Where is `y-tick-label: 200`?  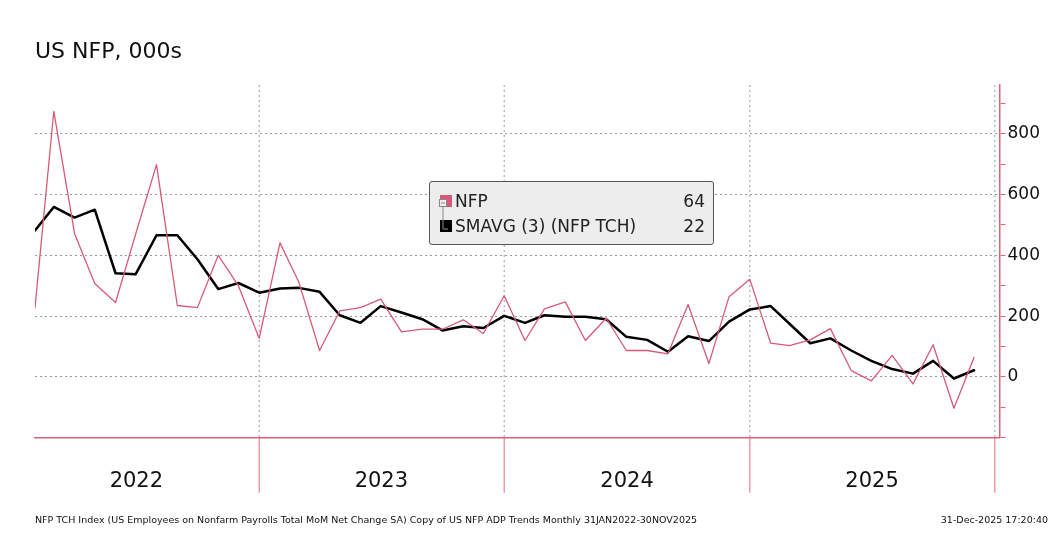
y-tick-label: 200 is located at coordinates (1024, 314).